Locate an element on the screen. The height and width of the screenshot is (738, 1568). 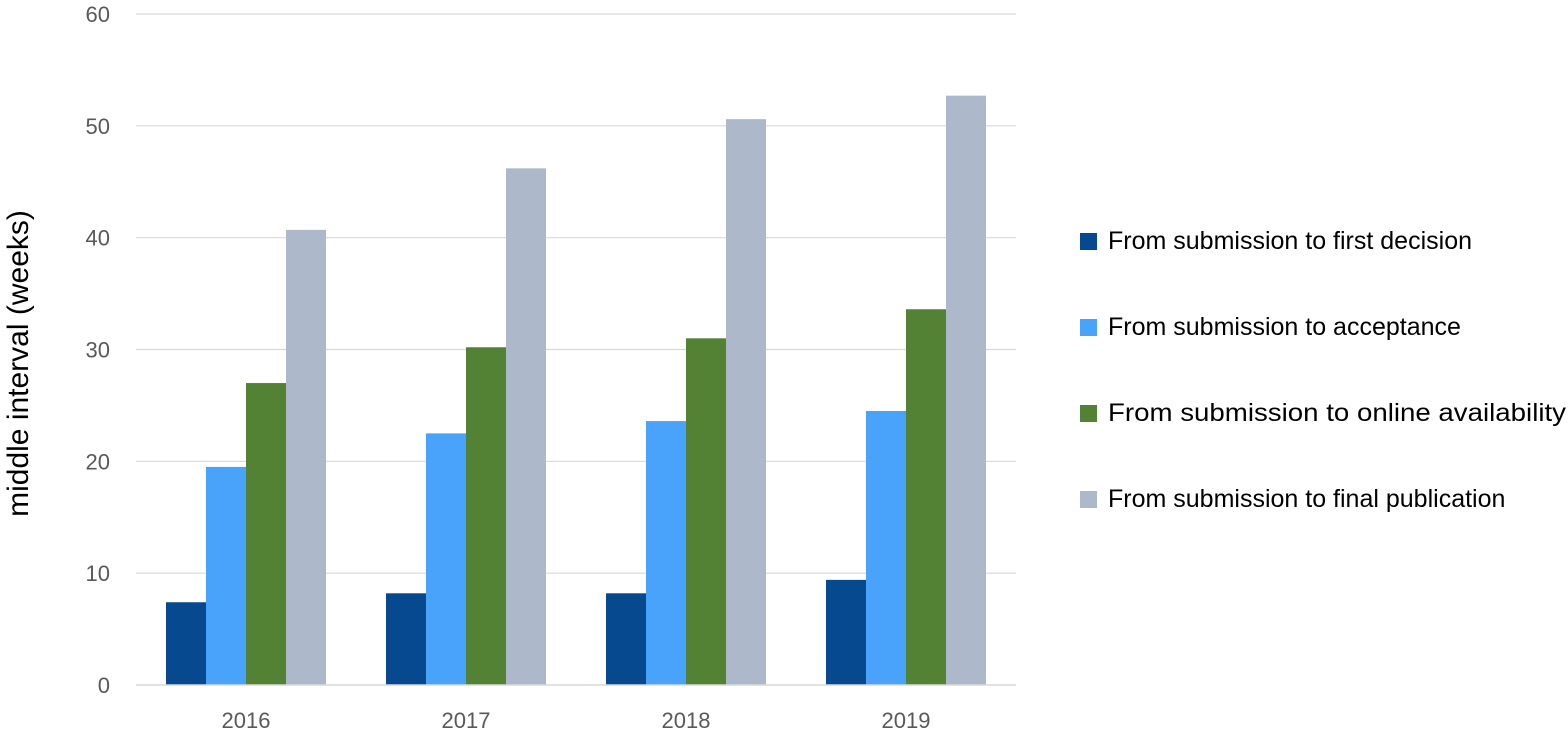
x-axis-ticks: 2016 2017 2018 2019 is located at coordinates (576, 720).